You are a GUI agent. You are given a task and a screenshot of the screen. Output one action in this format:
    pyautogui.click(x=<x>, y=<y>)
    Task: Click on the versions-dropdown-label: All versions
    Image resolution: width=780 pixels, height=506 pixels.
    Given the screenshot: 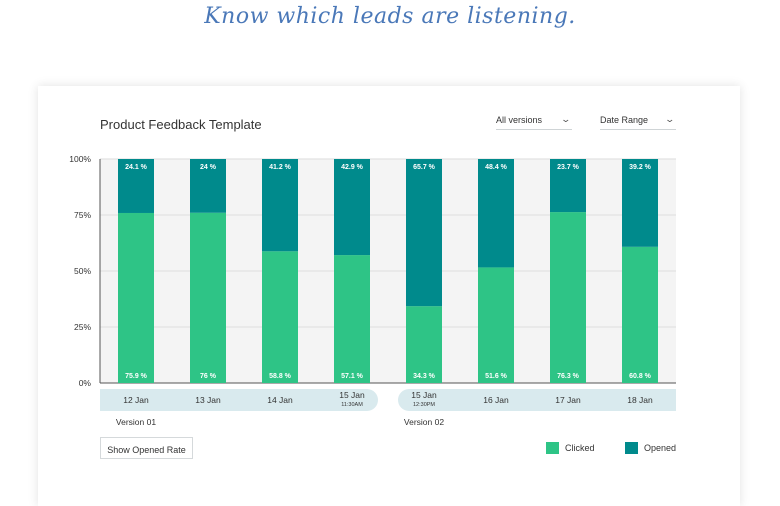 What is the action you would take?
    pyautogui.click(x=519, y=120)
    